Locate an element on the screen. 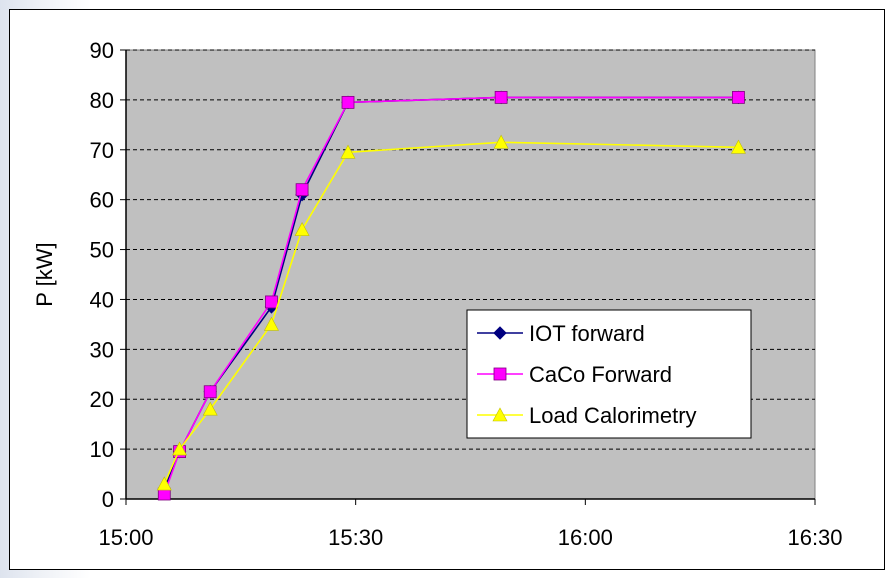  y-tick-label: 30 is located at coordinates (102, 349).